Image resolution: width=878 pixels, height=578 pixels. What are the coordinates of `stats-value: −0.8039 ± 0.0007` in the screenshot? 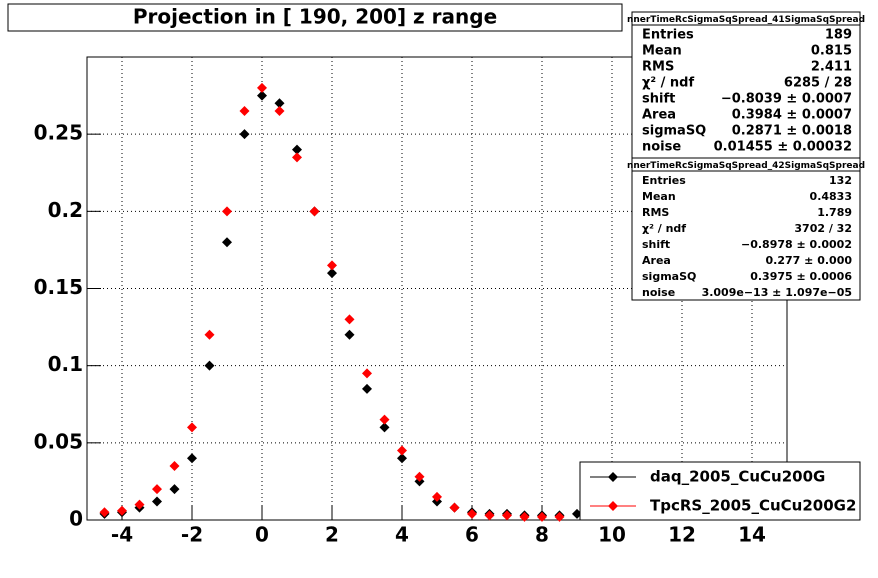 It's located at (786, 99).